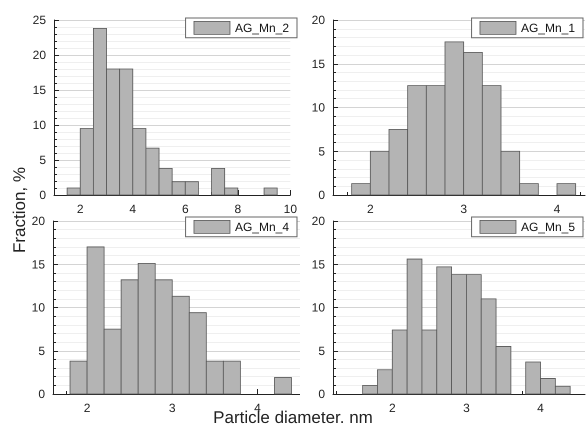 Image resolution: width=586 pixels, height=436 pixels. I want to click on x-tick-label: 10, so click(291, 209).